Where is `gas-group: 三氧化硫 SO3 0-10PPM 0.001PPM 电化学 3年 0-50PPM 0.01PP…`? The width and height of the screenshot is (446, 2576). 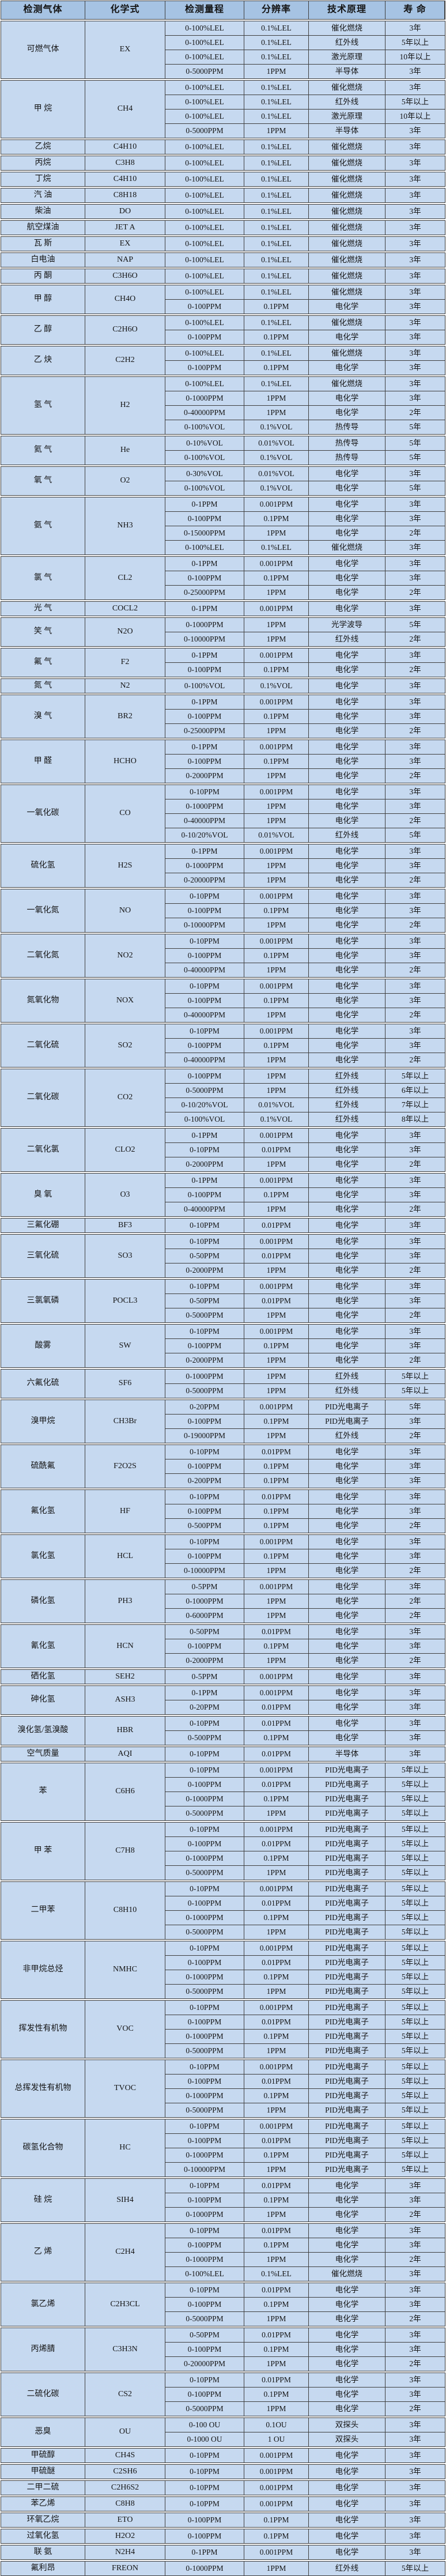
gas-group: 三氧化硫 SO3 0-10PPM 0.001PPM 电化学 3年 0-50PPM 0.01PP… is located at coordinates (223, 1256).